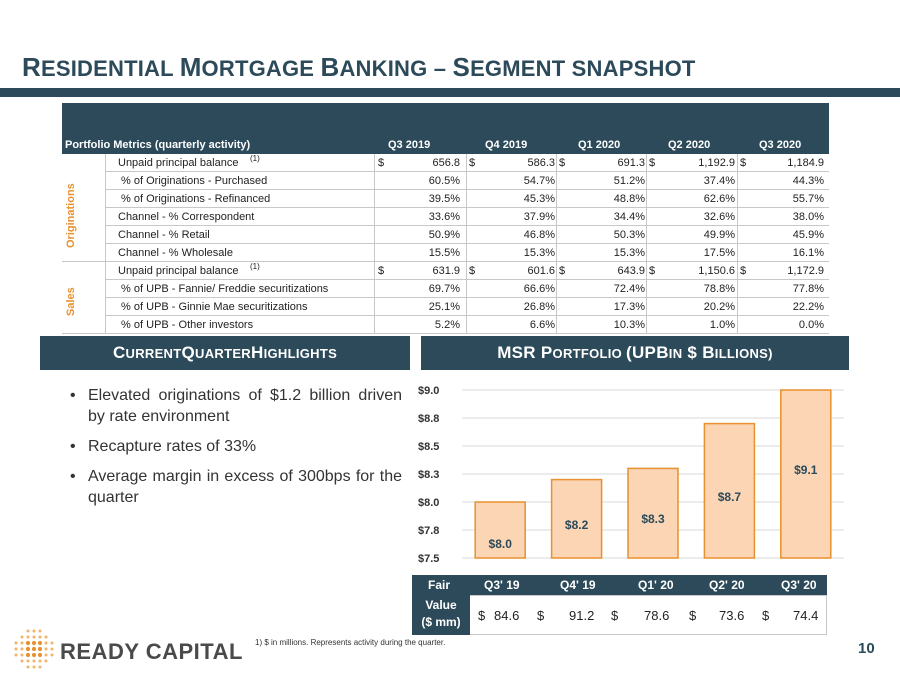  Describe the element at coordinates (428, 391) in the screenshot. I see `y-tick-label: $9.0` at that location.